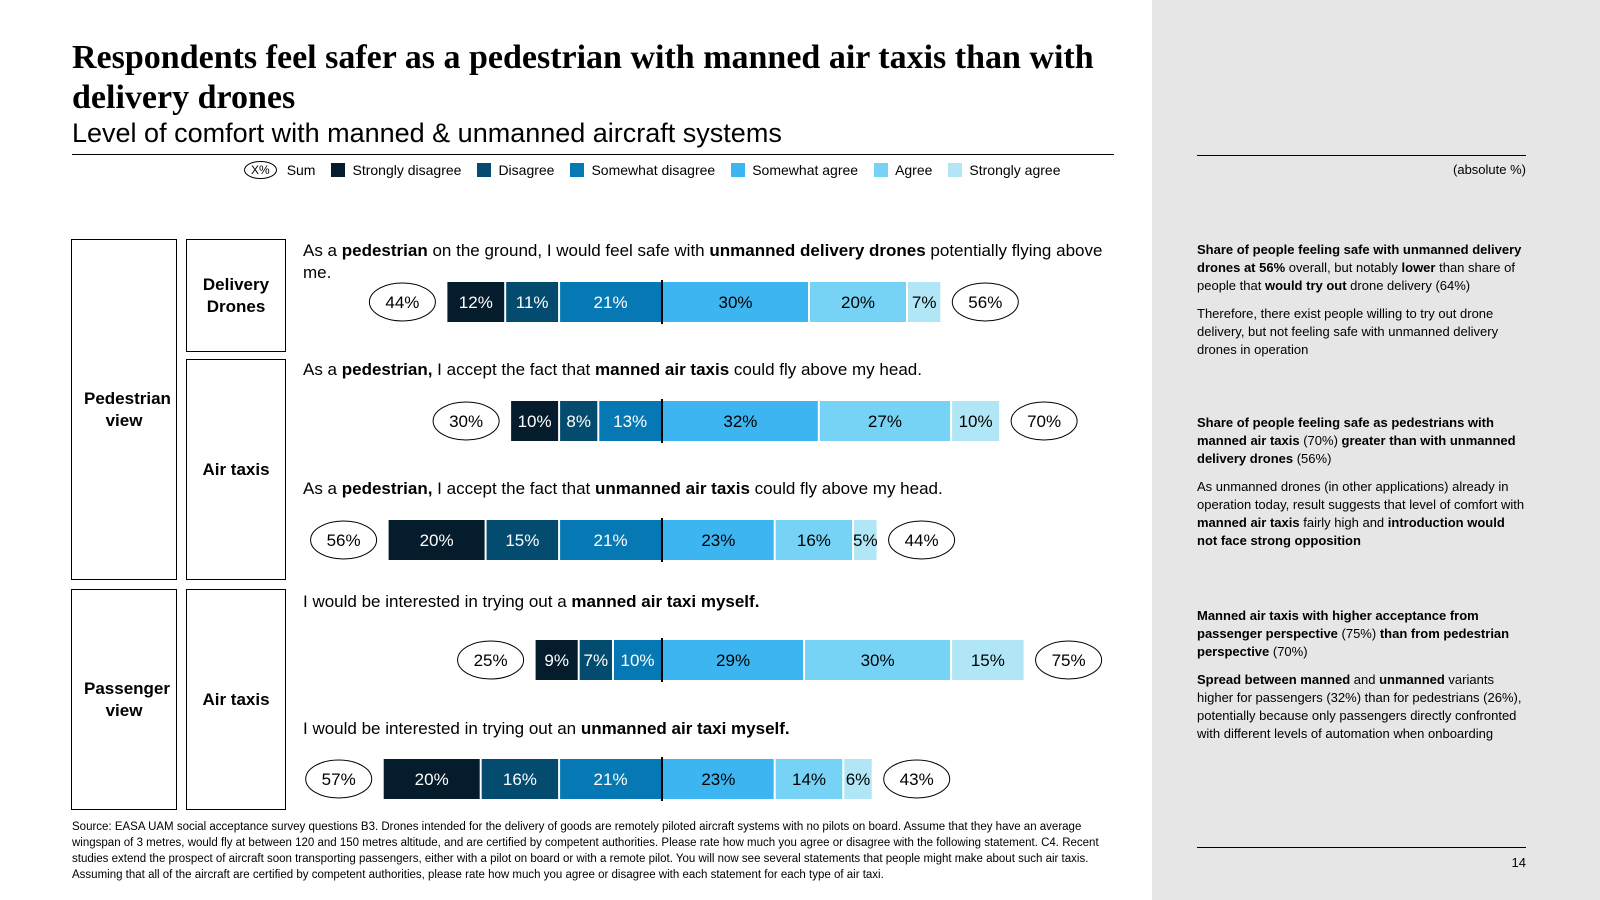 This screenshot has height=900, width=1600. I want to click on svg-text: 75%, so click(1069, 660).